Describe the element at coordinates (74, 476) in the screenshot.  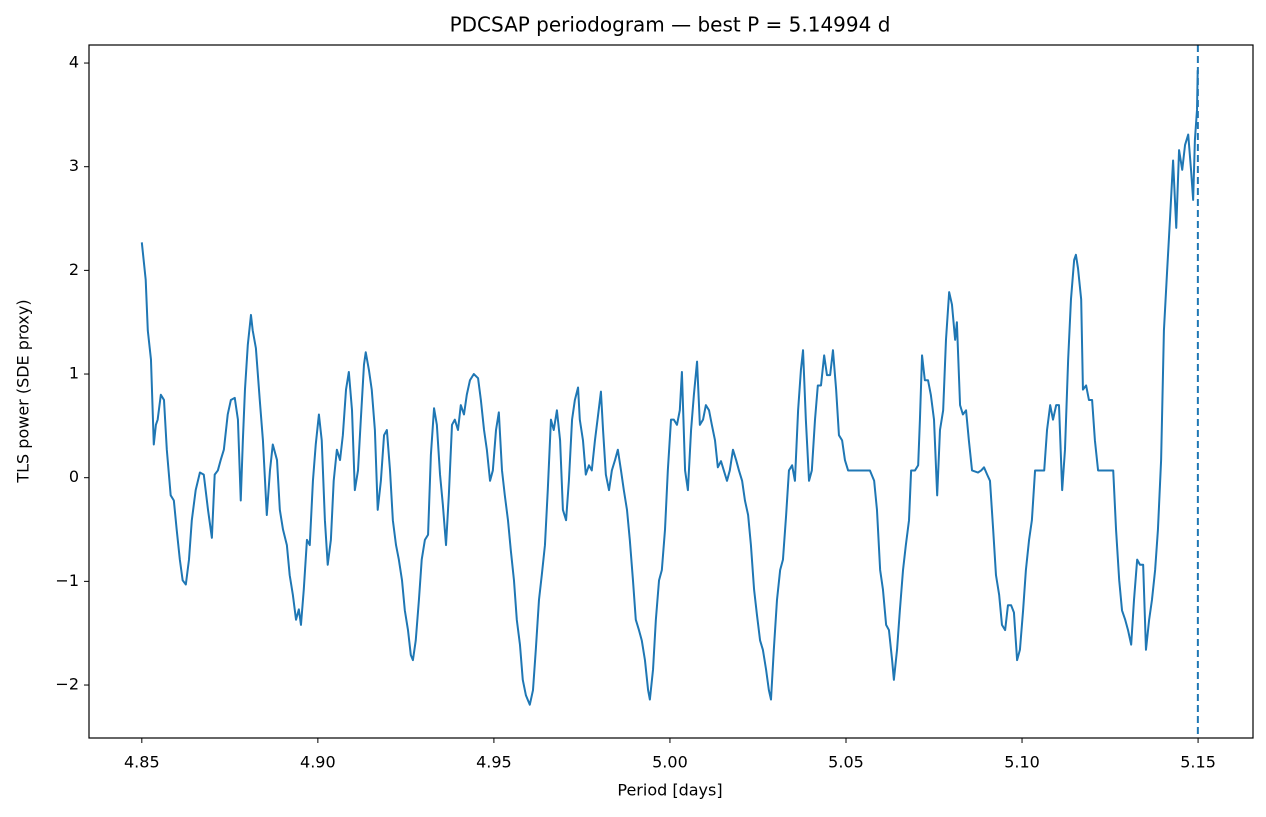
I see `y-tick-label: 0` at that location.